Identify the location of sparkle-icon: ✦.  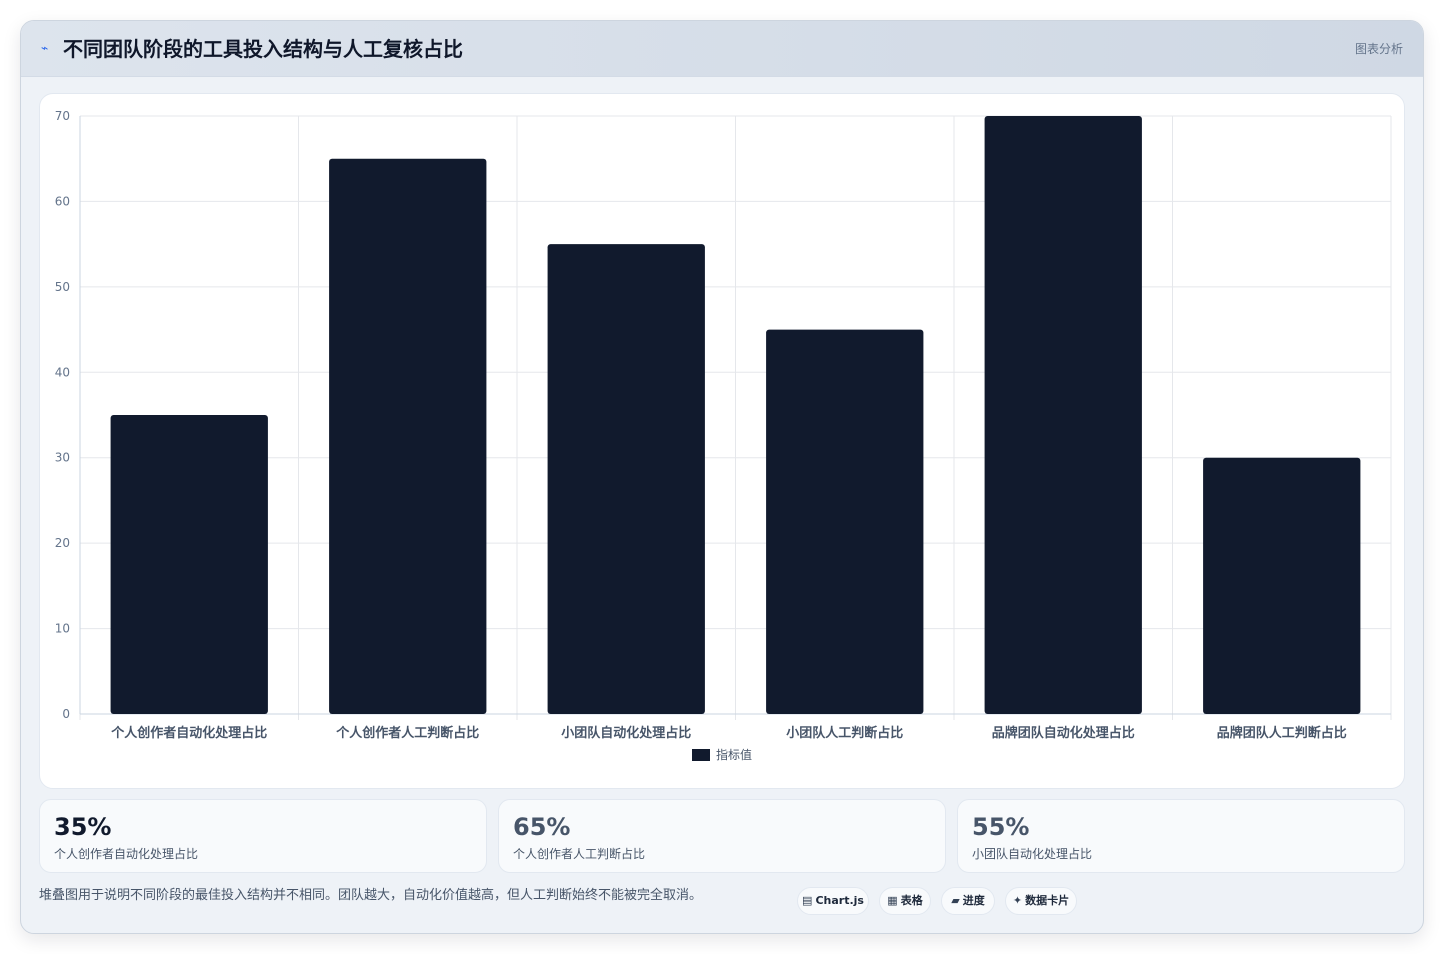
(1017, 900).